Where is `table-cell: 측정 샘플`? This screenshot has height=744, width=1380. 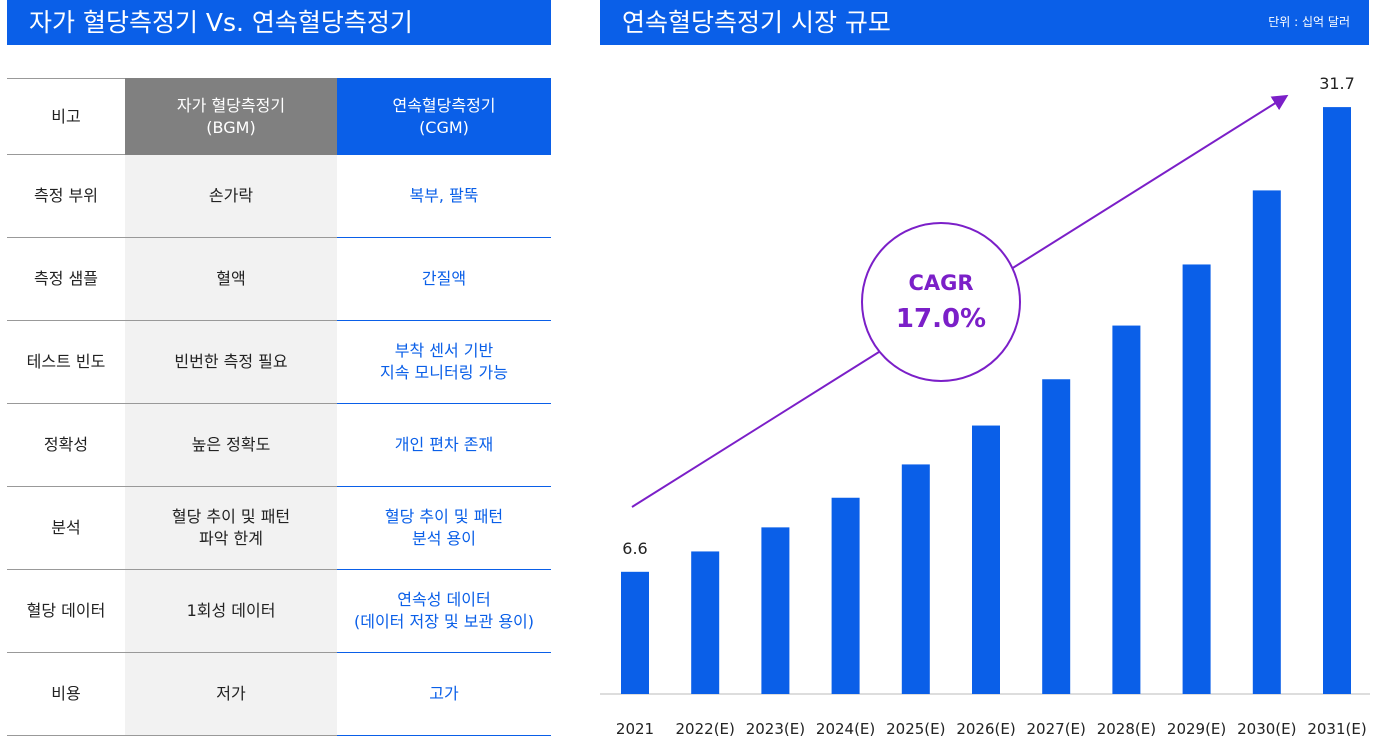 table-cell: 측정 샘플 is located at coordinates (66, 279).